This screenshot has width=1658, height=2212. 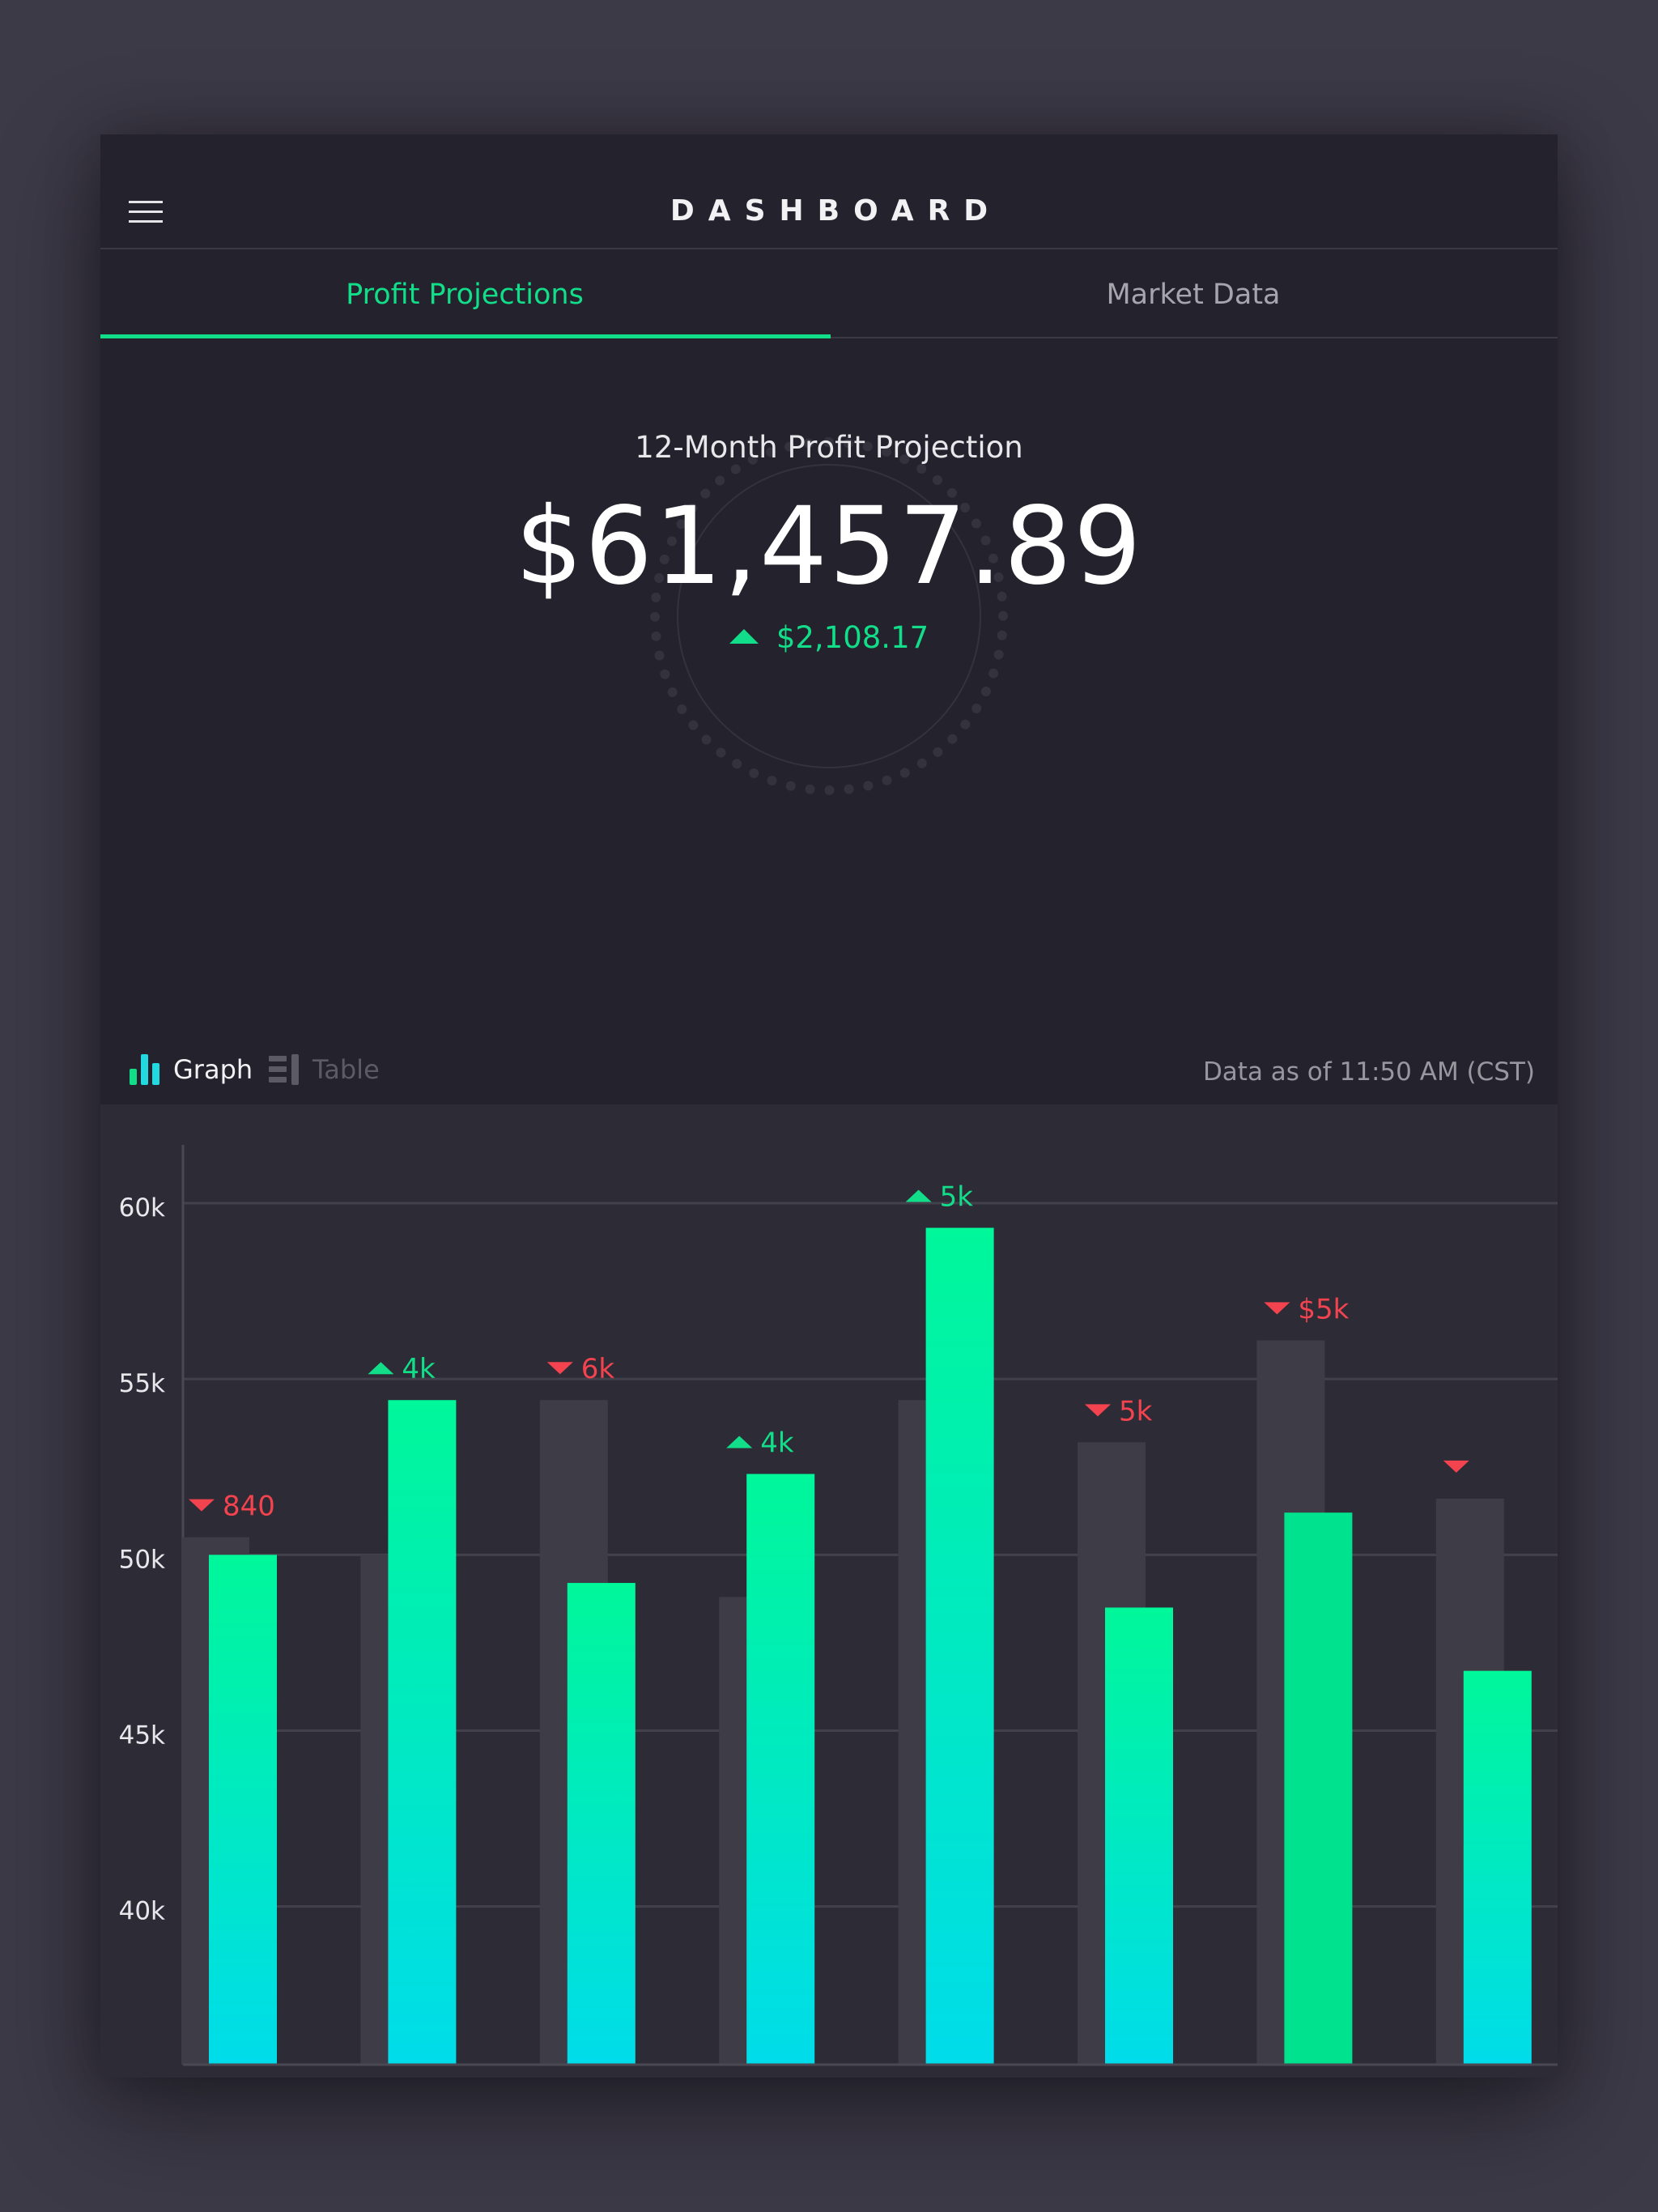 What do you see at coordinates (142, 1208) in the screenshot?
I see `y-tick-label: 60k` at bounding box center [142, 1208].